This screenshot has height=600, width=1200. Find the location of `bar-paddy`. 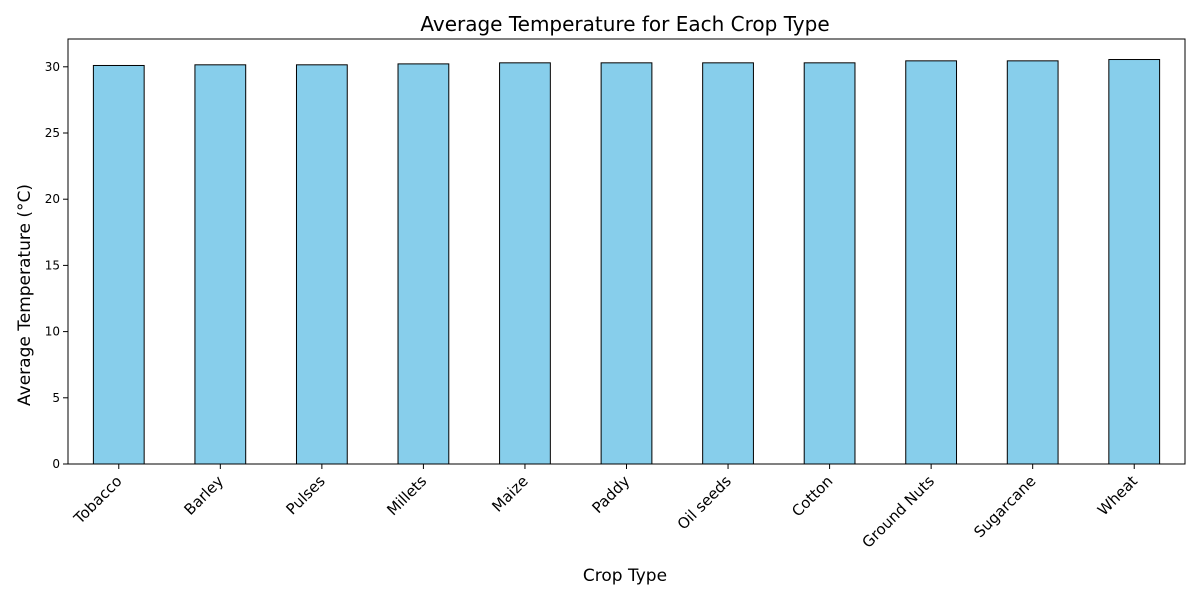

bar-paddy is located at coordinates (626, 263).